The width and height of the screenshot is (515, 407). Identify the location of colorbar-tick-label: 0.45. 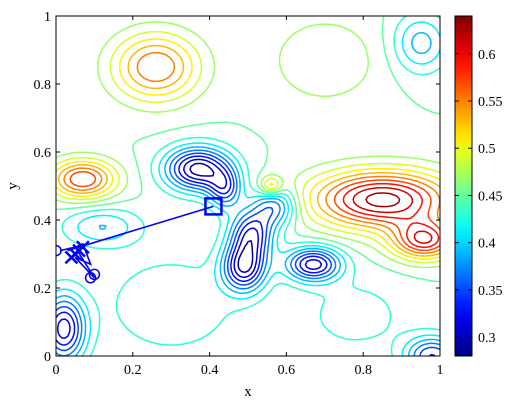
(490, 196).